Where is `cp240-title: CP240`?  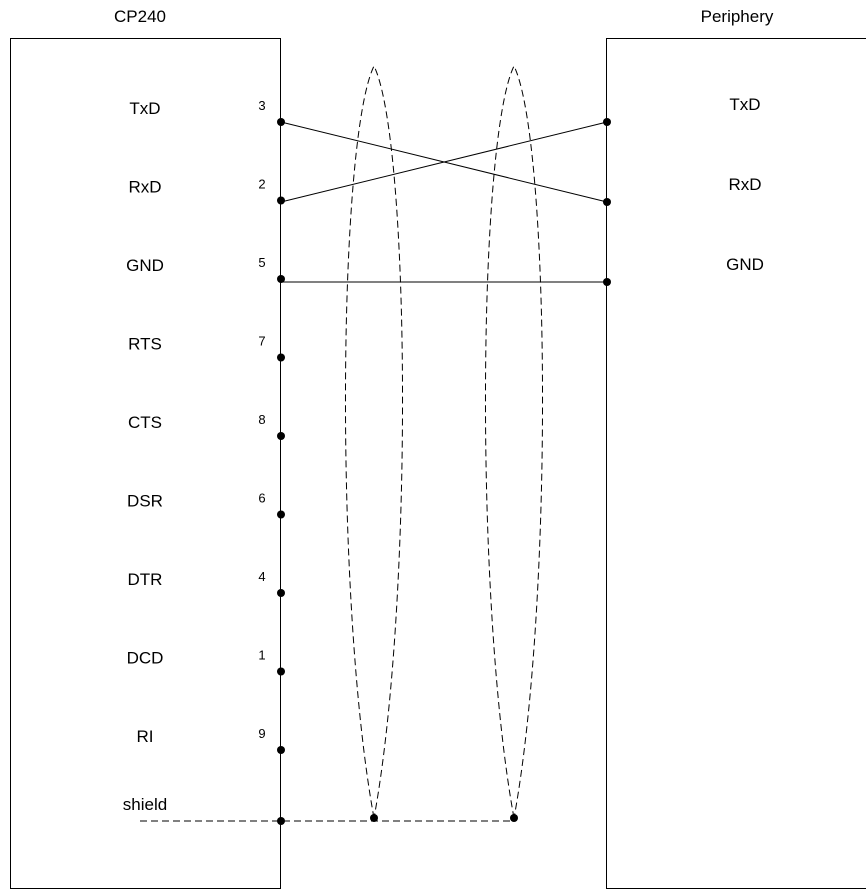
cp240-title: CP240 is located at coordinates (140, 16).